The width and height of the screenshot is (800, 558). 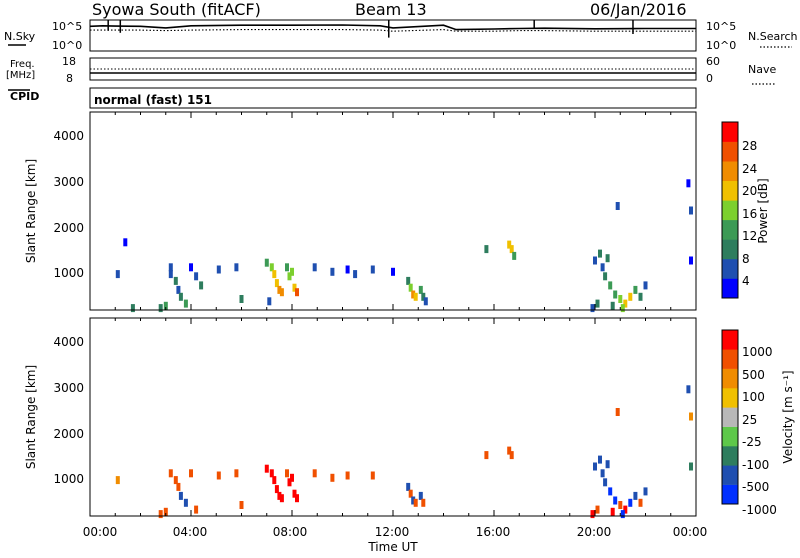 What do you see at coordinates (749, 169) in the screenshot?
I see `power-cbar-tick-24: 24` at bounding box center [749, 169].